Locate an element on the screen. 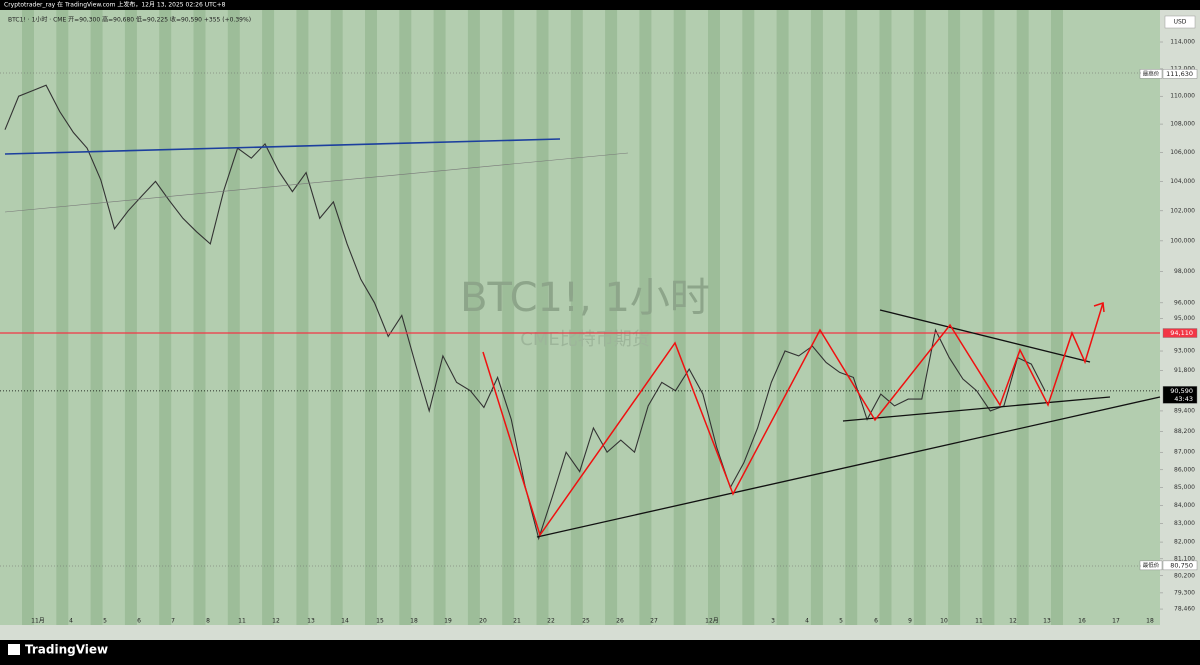 The height and width of the screenshot is (665, 1200). x-tick-label: 20 is located at coordinates (483, 621).